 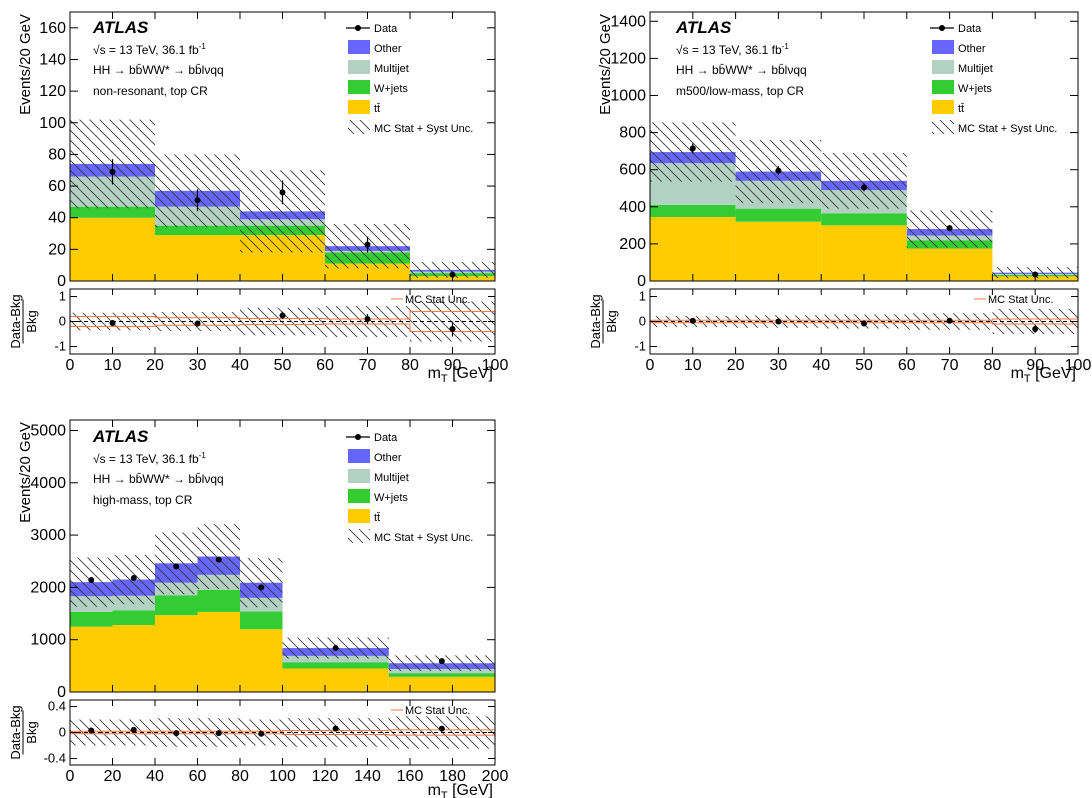 I want to click on region-label: high-mass, top CR, so click(x=143, y=500).